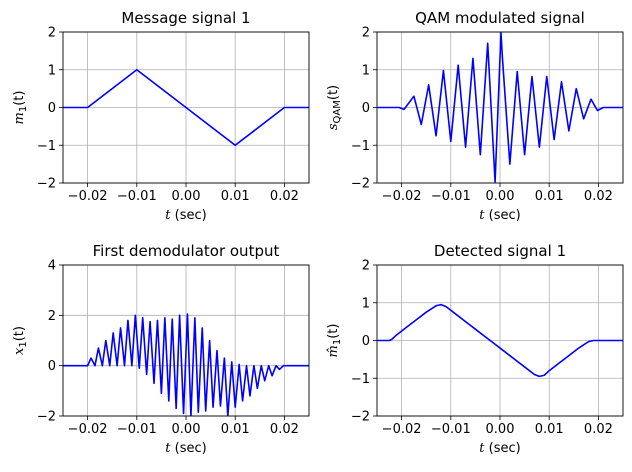  I want to click on subplot-title: Message signal 1, so click(185, 18).